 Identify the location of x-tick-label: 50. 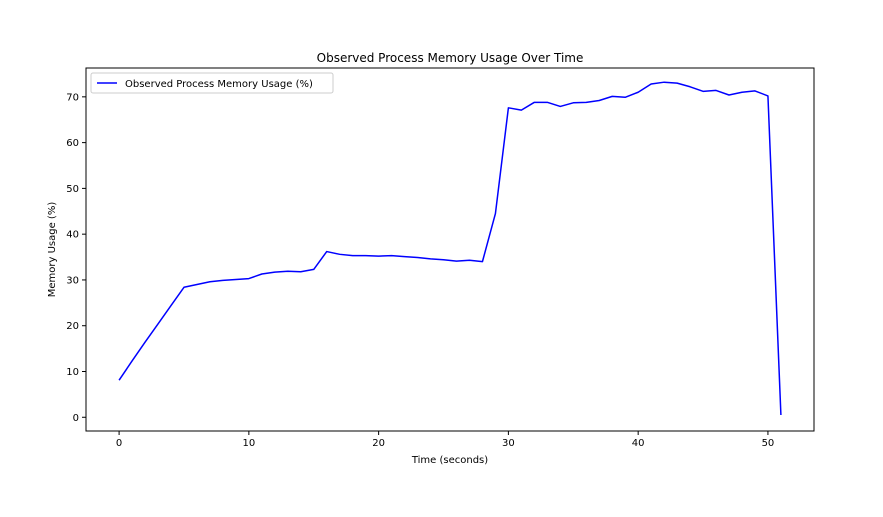
(768, 443).